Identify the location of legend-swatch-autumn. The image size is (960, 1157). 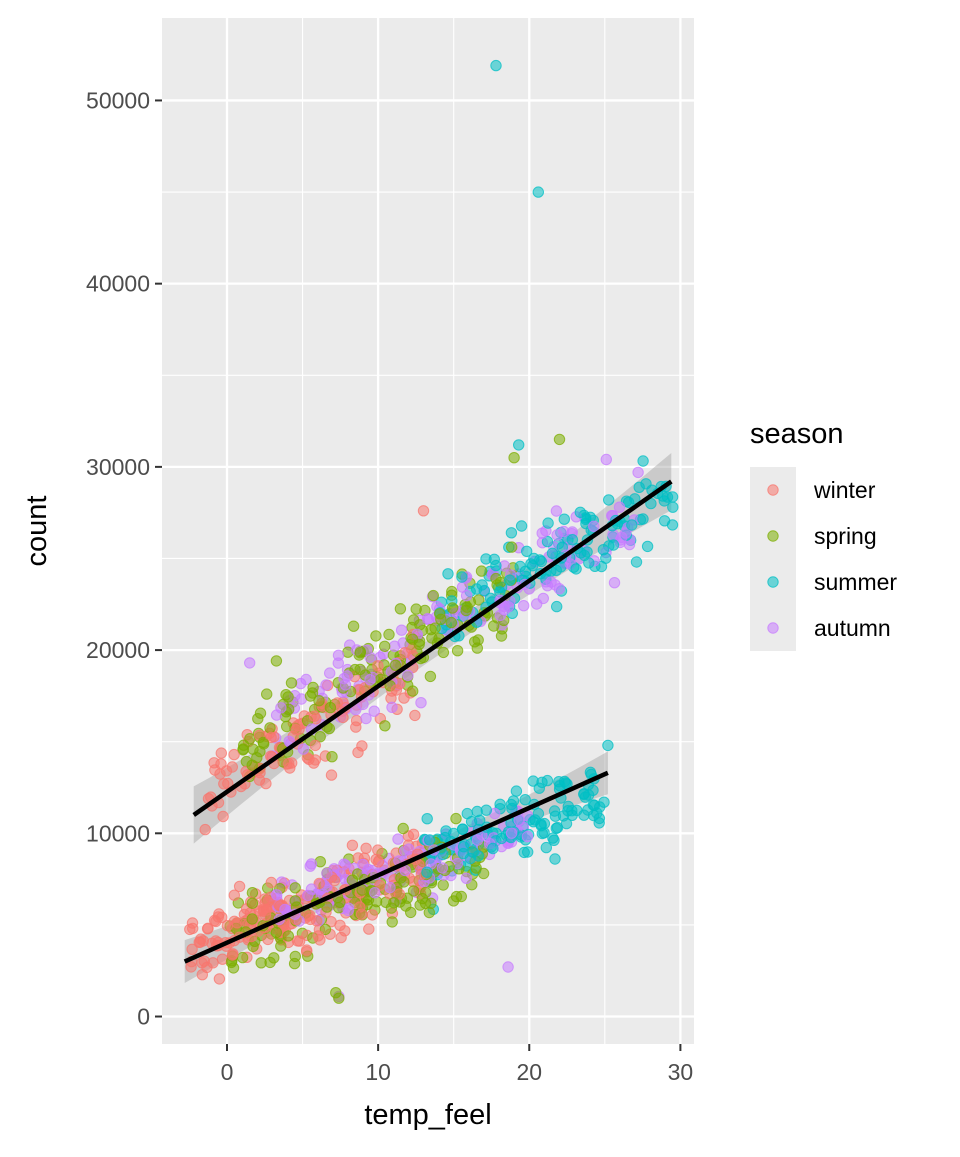
(773, 628).